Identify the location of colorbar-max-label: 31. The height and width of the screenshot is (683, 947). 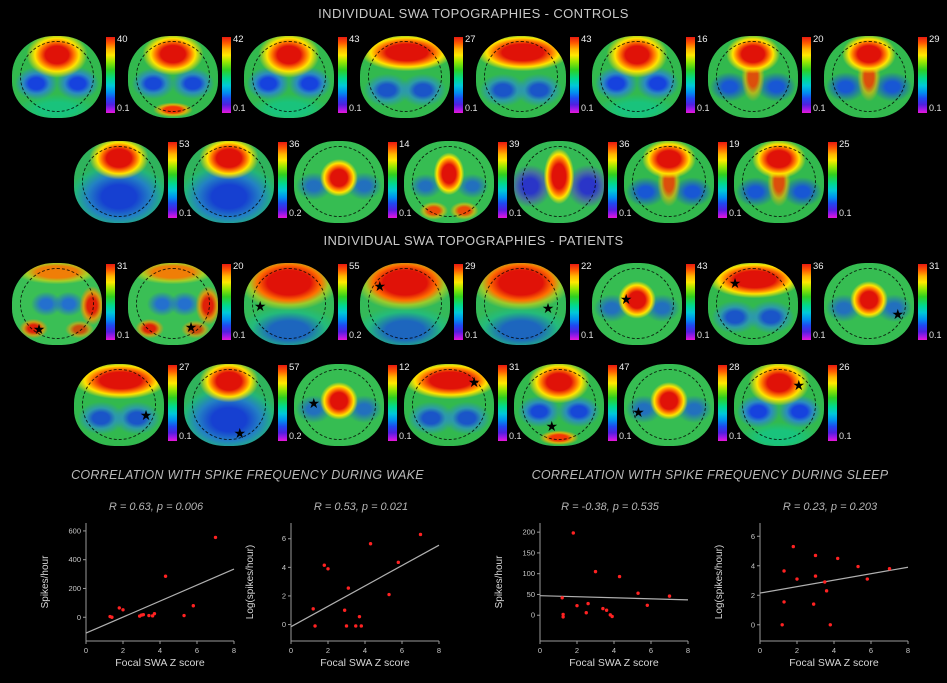
(934, 266).